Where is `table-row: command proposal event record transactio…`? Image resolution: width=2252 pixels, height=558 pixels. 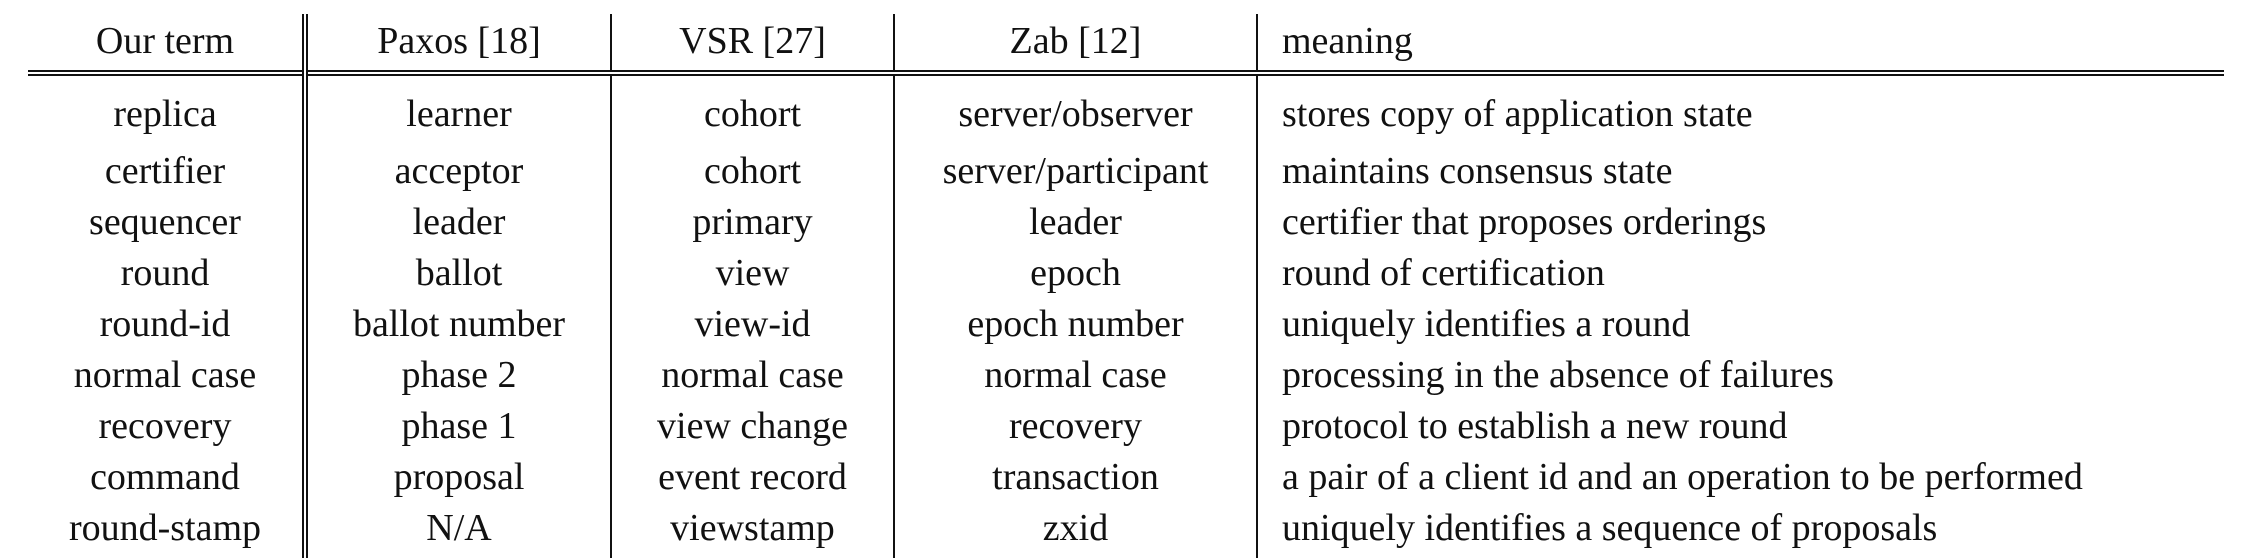 table-row: command proposal event record transactio… is located at coordinates (1126, 476).